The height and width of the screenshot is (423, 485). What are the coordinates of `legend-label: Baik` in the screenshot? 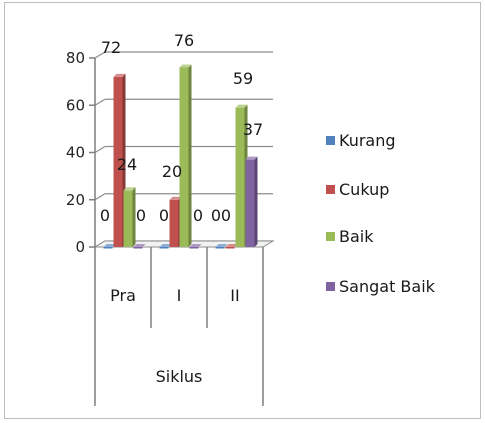 It's located at (356, 236).